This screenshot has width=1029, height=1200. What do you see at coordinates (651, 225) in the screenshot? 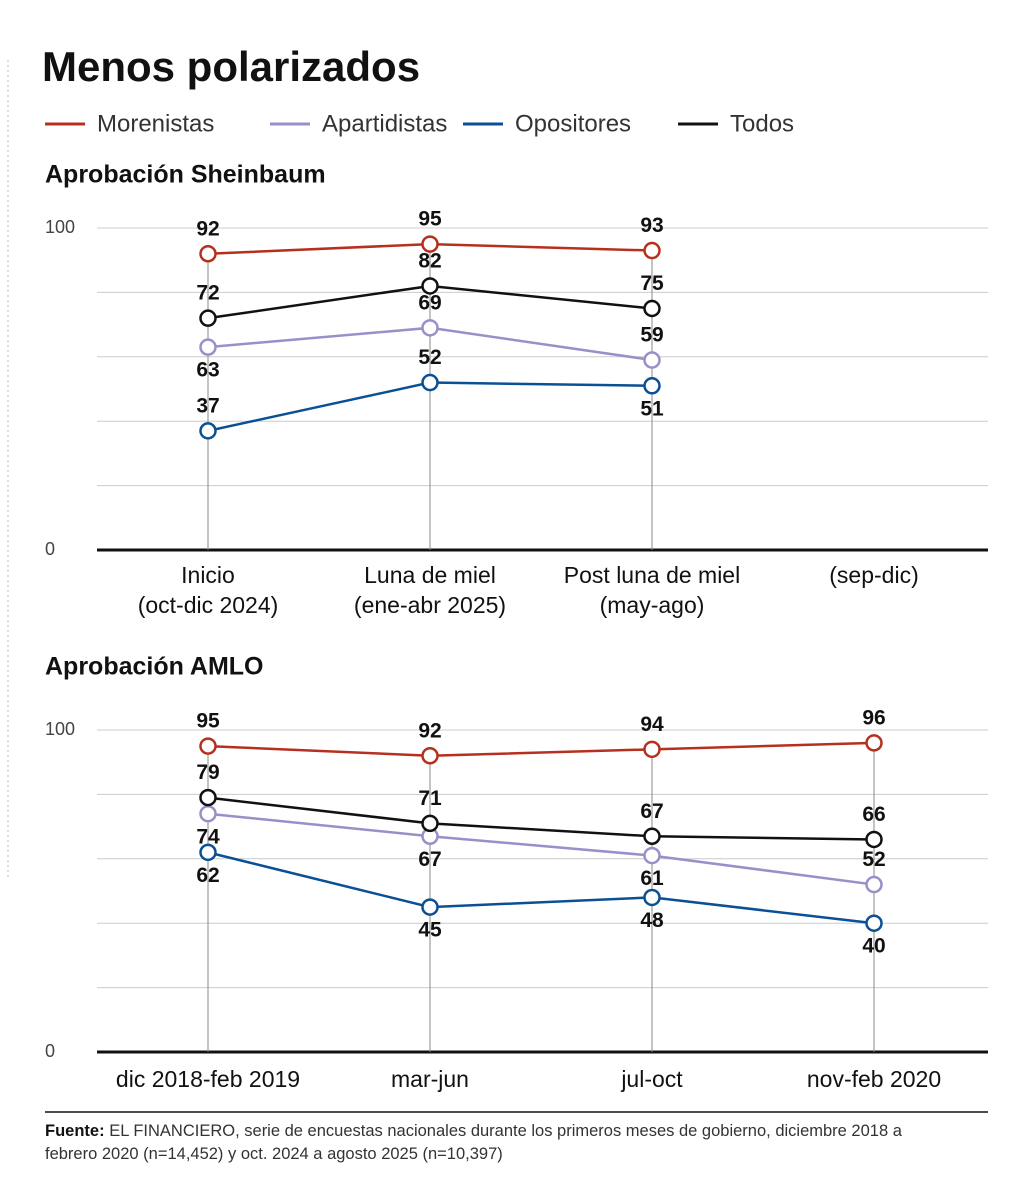
I see `data-label: 93` at bounding box center [651, 225].